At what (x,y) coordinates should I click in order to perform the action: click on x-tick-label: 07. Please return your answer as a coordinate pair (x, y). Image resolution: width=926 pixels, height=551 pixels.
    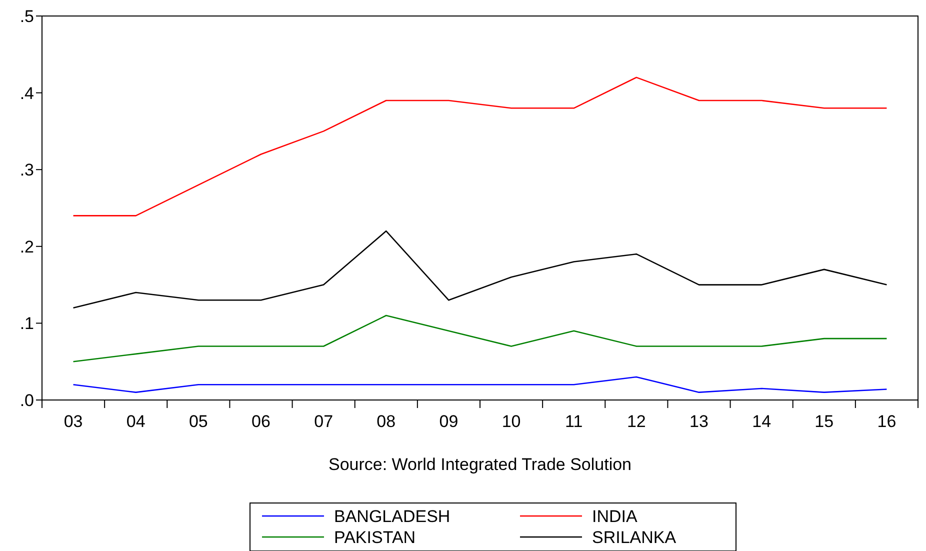
    Looking at the image, I should click on (324, 421).